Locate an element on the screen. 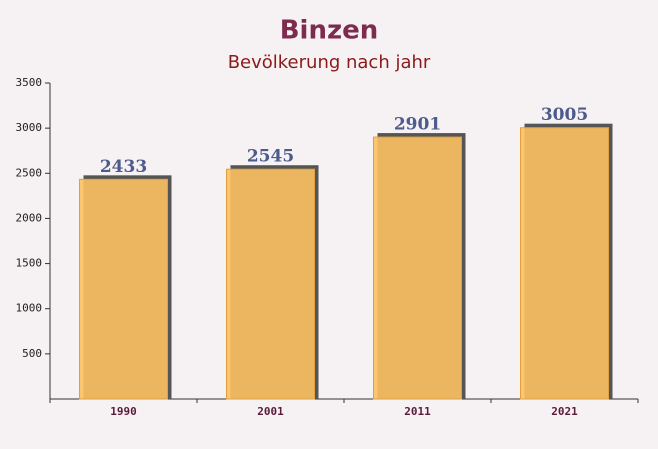 This screenshot has width=658, height=449. y-tick-label: 2500 is located at coordinates (29, 172).